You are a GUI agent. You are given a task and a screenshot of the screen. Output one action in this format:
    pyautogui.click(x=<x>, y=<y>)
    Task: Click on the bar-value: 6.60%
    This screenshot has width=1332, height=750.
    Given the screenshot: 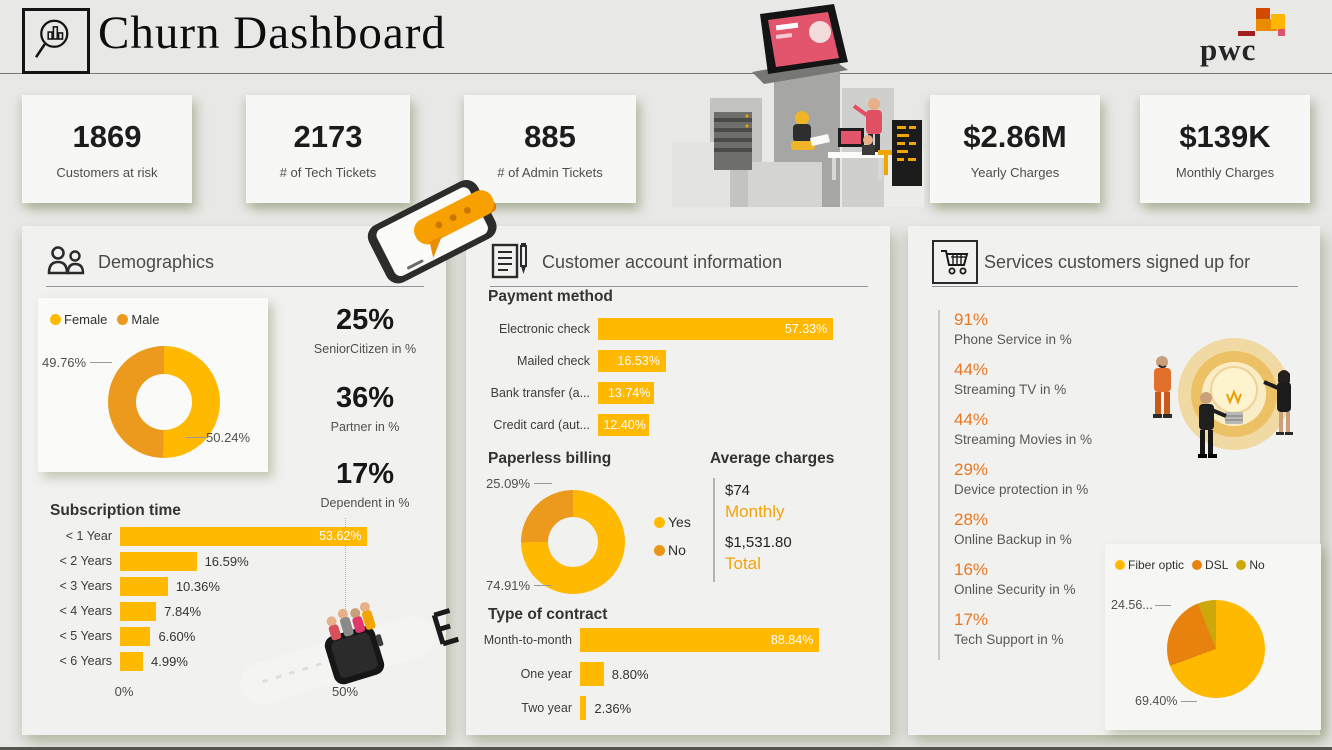 What is the action you would take?
    pyautogui.click(x=177, y=636)
    